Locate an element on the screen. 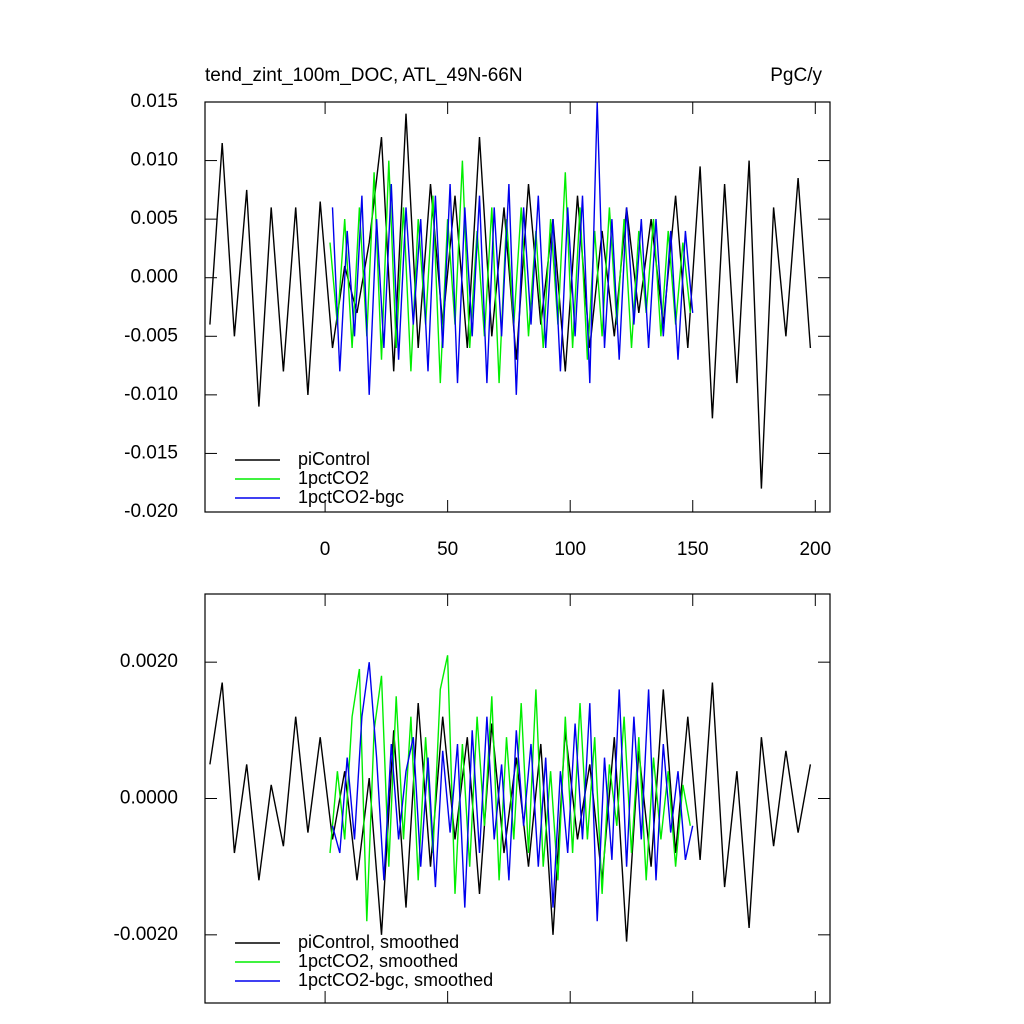 The width and height of the screenshot is (1024, 1024). x-tick-label: 150 is located at coordinates (693, 549).